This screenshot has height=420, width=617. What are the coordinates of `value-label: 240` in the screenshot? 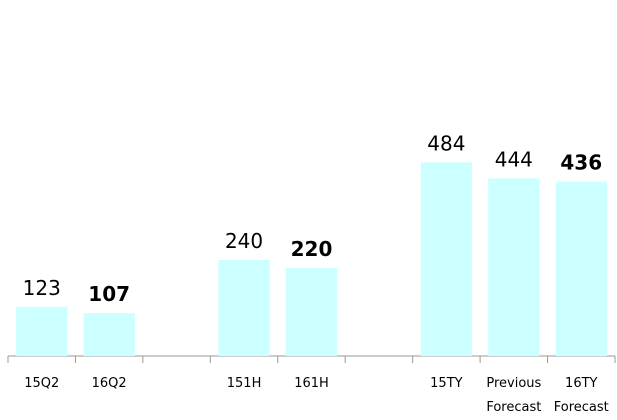 It's located at (244, 241).